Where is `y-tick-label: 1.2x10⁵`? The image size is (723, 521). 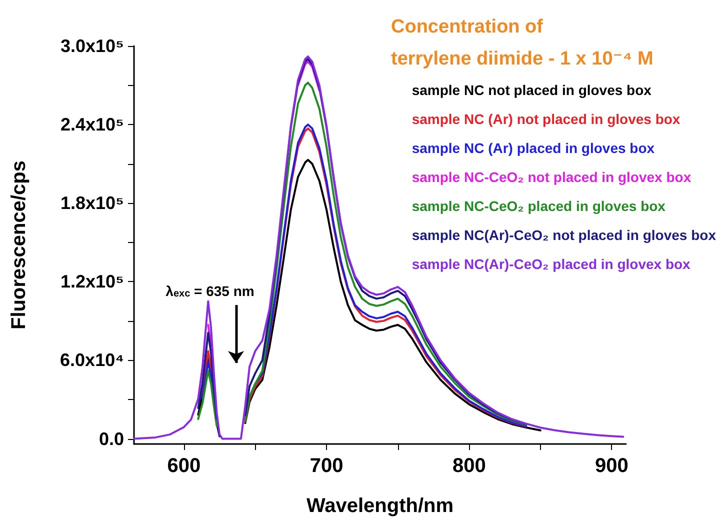 y-tick-label: 1.2x10⁵ is located at coordinates (92, 282).